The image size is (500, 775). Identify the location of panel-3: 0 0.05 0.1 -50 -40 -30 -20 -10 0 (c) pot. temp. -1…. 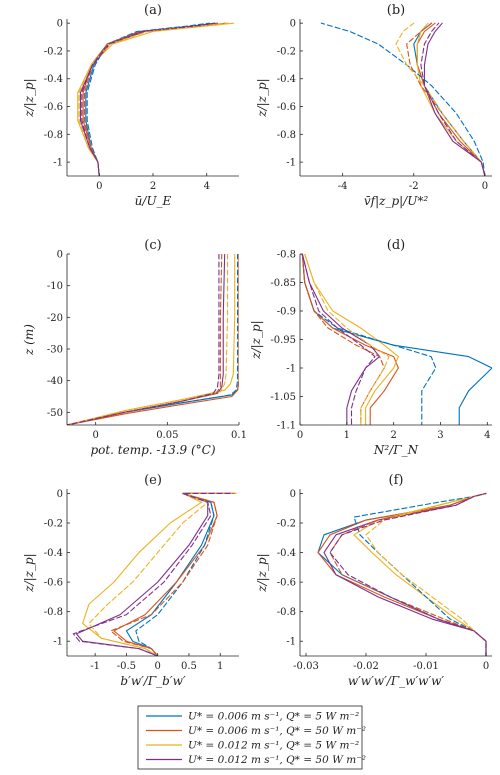
(134, 347).